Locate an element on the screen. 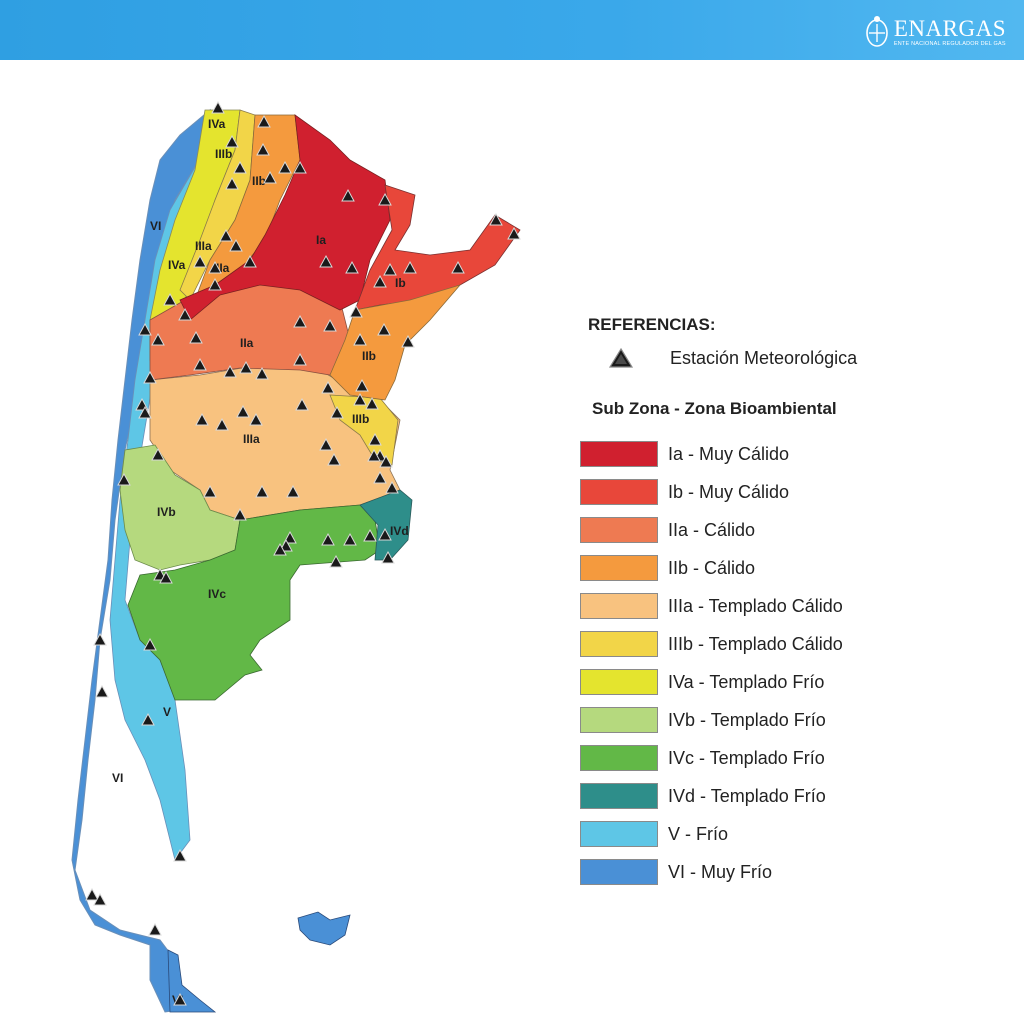 The image size is (1024, 1020). legend-item: IIb - Cálido is located at coordinates (790, 568).